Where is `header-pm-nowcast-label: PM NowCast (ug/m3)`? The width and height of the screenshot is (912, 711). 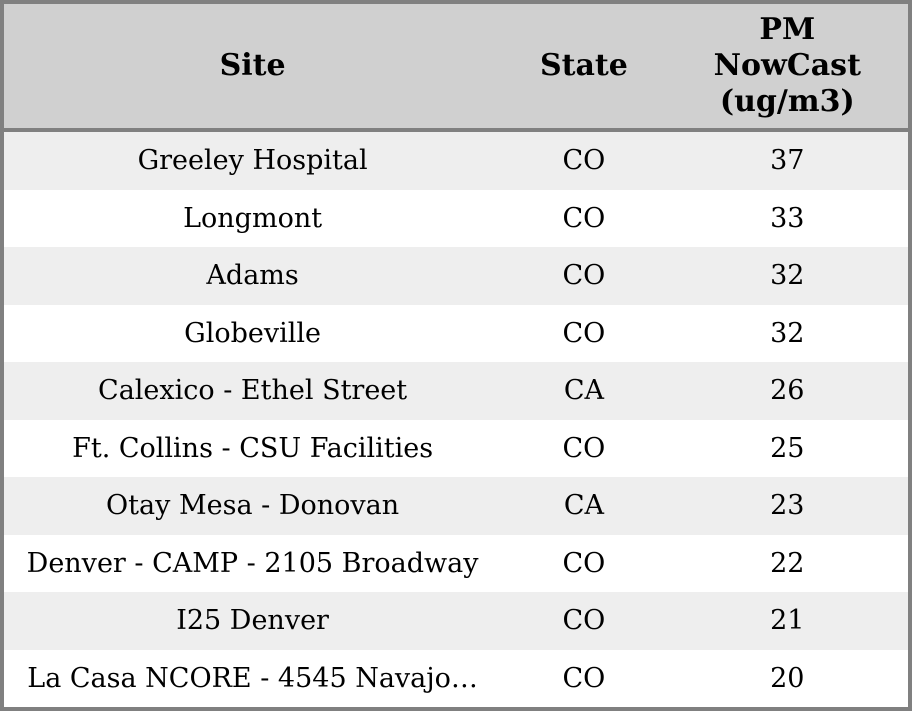 header-pm-nowcast-label: PM NowCast (ug/m3) is located at coordinates (787, 65).